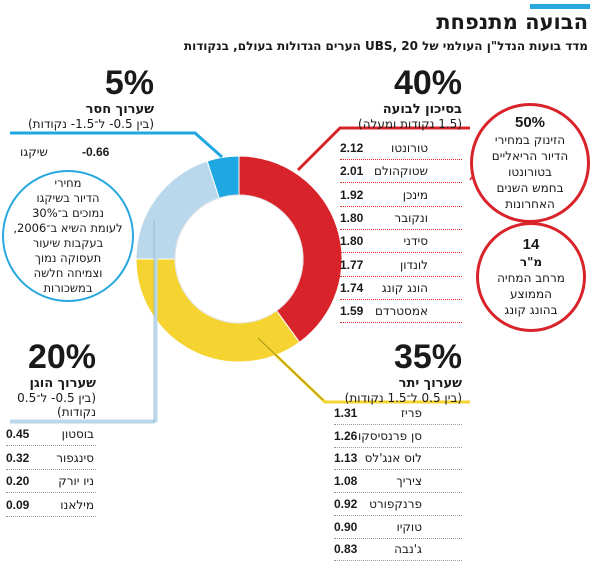 This screenshot has height=561, width=590. I want to click on city-row: 0.83 ג'נבה, so click(398, 549).